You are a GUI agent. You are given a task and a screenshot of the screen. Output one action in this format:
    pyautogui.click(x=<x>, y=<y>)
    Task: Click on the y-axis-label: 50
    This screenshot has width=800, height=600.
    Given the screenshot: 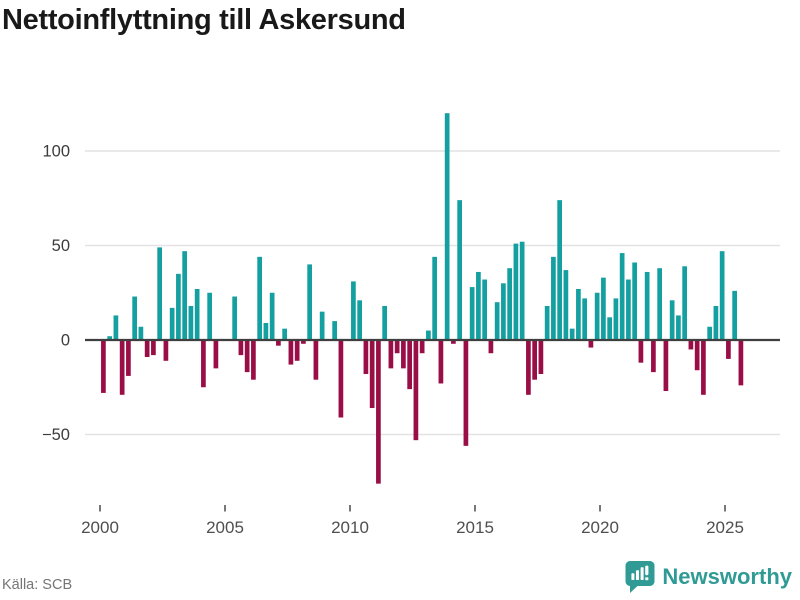 What is the action you would take?
    pyautogui.click(x=61, y=246)
    